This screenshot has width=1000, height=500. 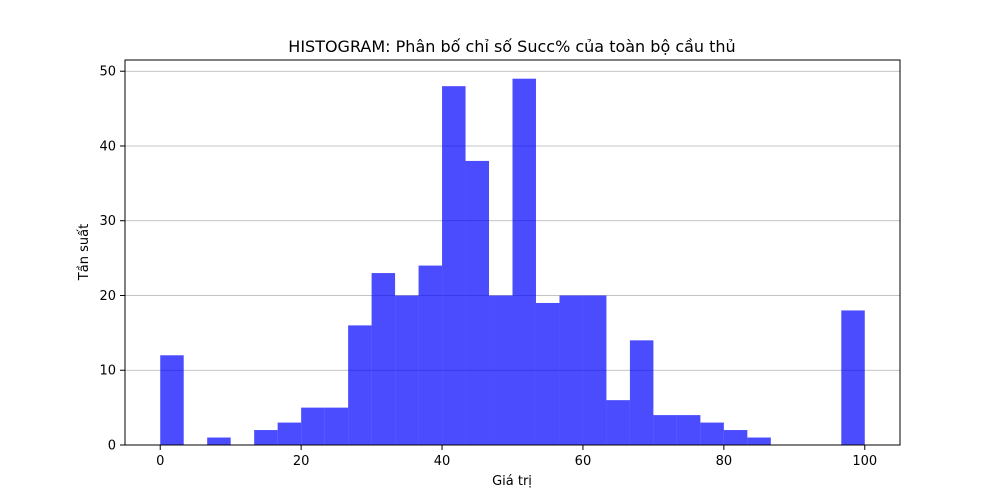 I want to click on x-tick-label: 20, so click(x=301, y=461).